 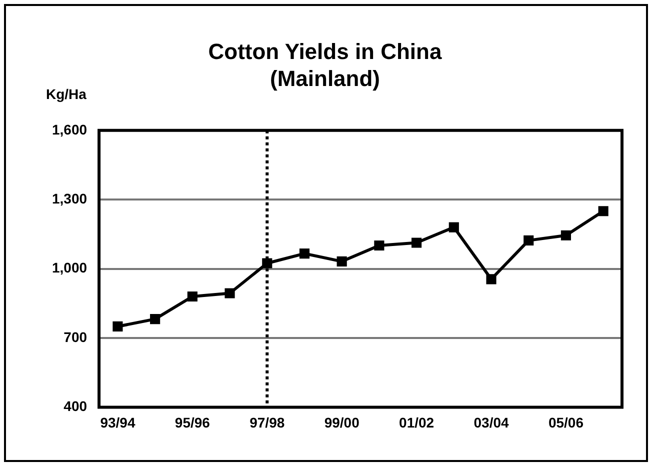 What do you see at coordinates (325, 65) in the screenshot?
I see `chart-title: Cotton Yields in China (Mainland)` at bounding box center [325, 65].